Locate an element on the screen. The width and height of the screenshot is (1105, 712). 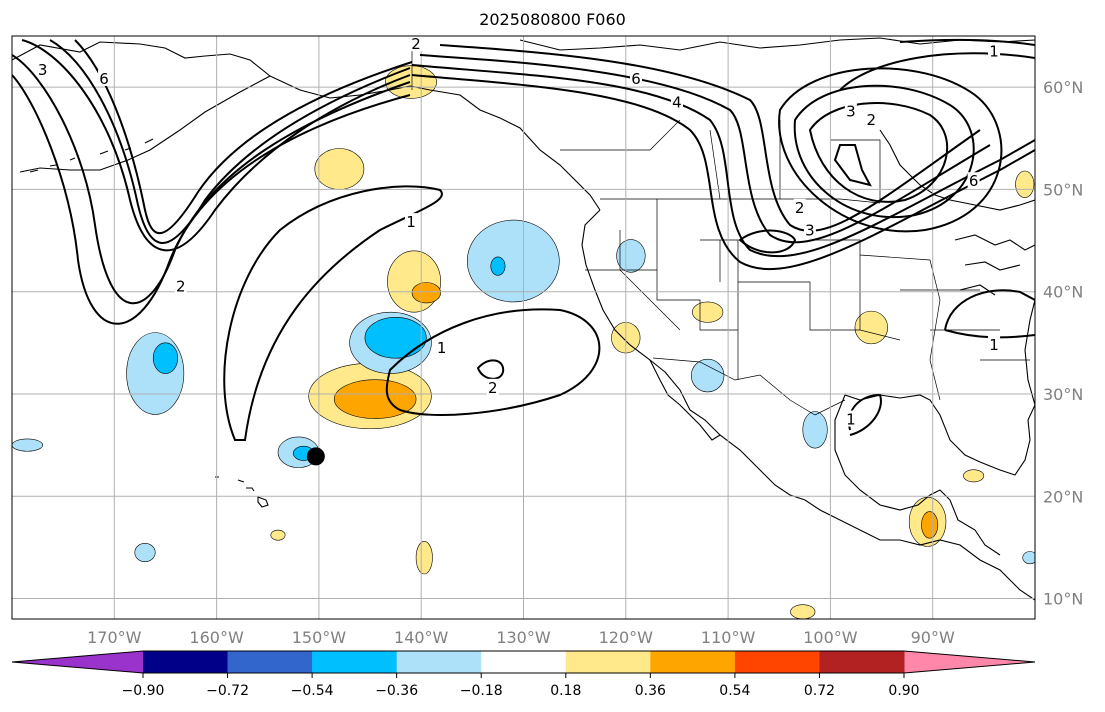
coastline-gulf-california is located at coordinates (685, 400).